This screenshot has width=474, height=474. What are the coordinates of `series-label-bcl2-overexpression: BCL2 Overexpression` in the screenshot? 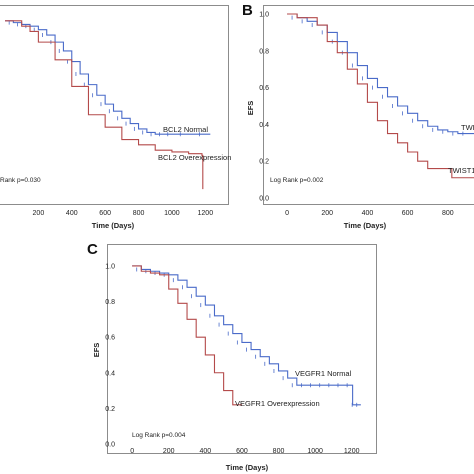 It's located at (194, 157).